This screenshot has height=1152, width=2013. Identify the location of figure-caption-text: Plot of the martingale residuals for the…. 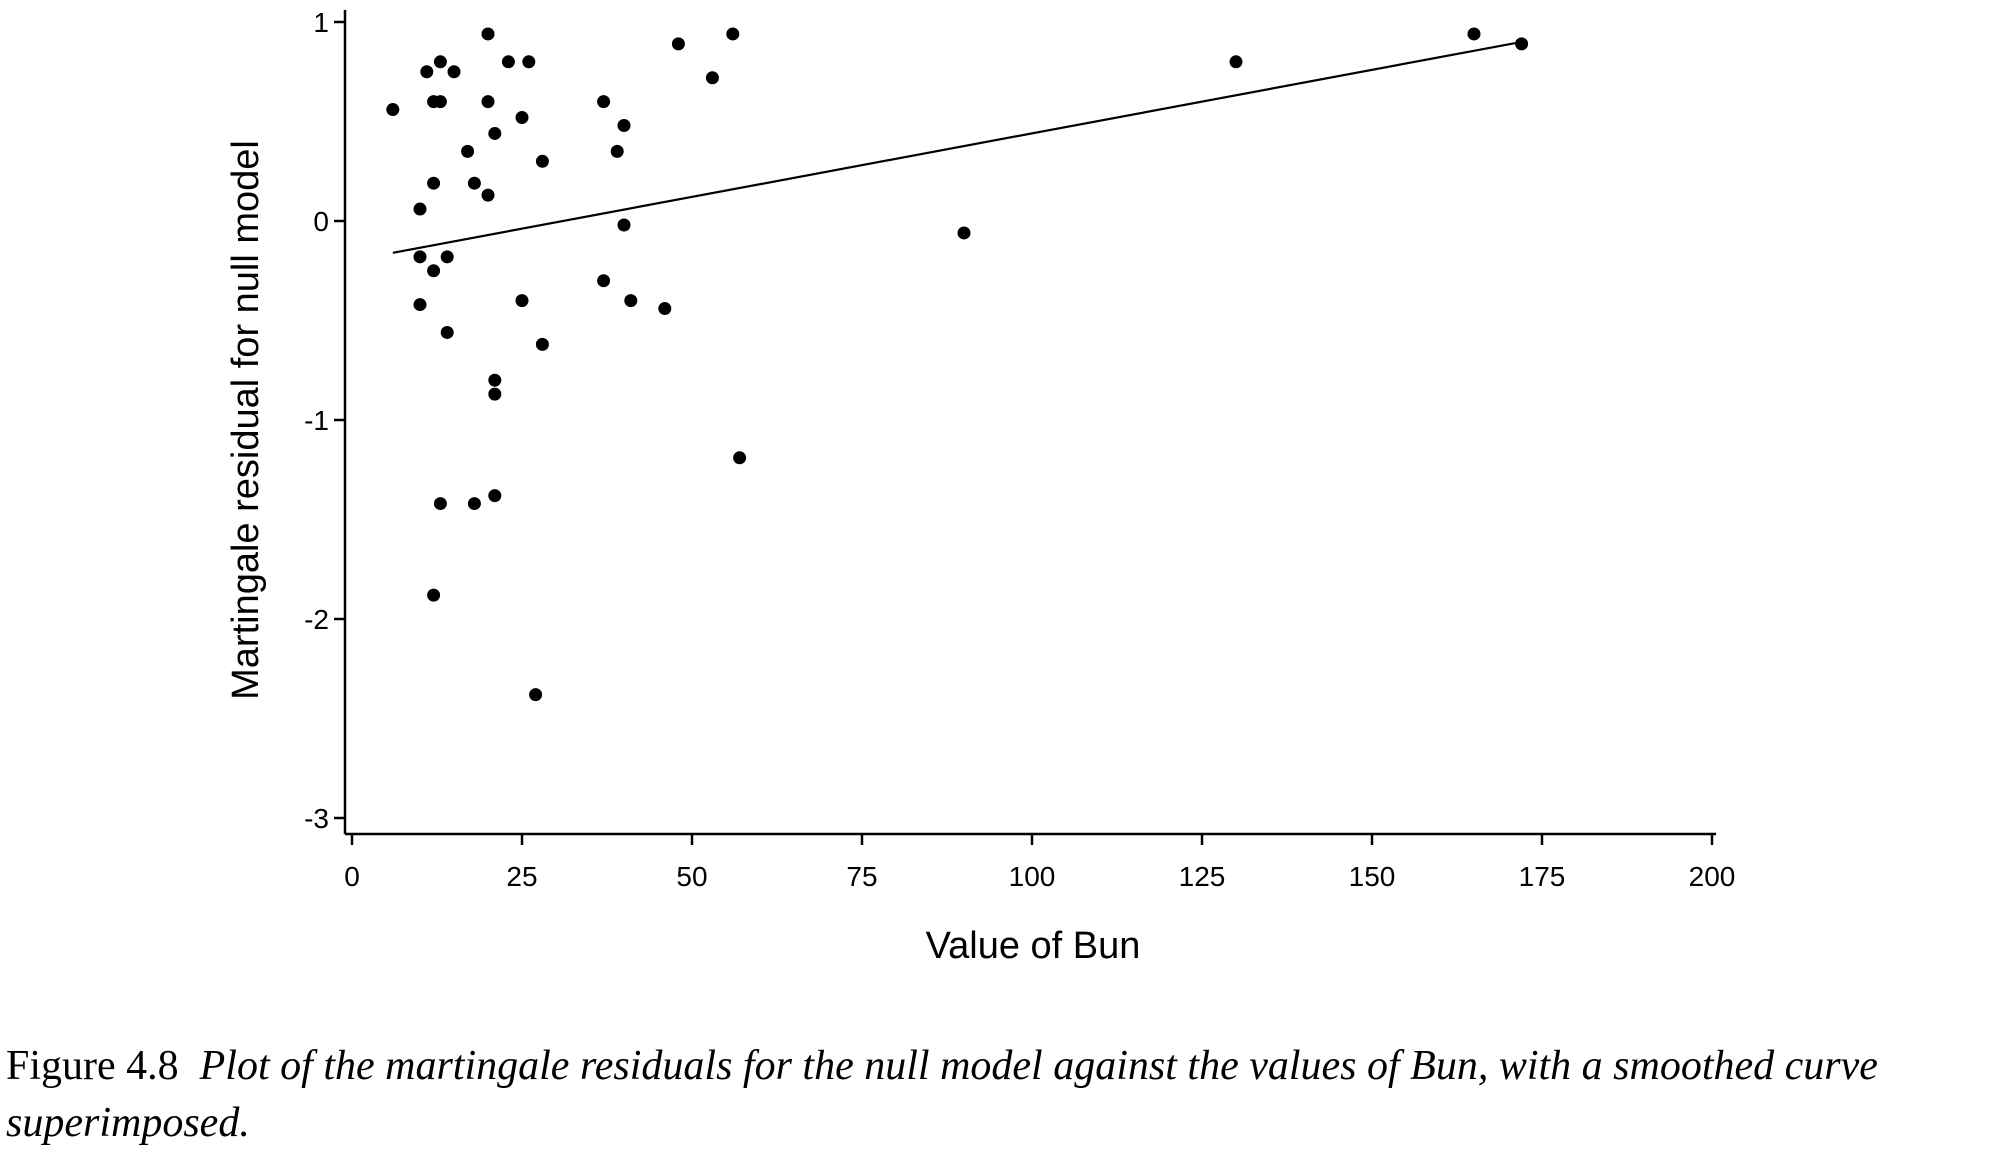
(942, 1094).